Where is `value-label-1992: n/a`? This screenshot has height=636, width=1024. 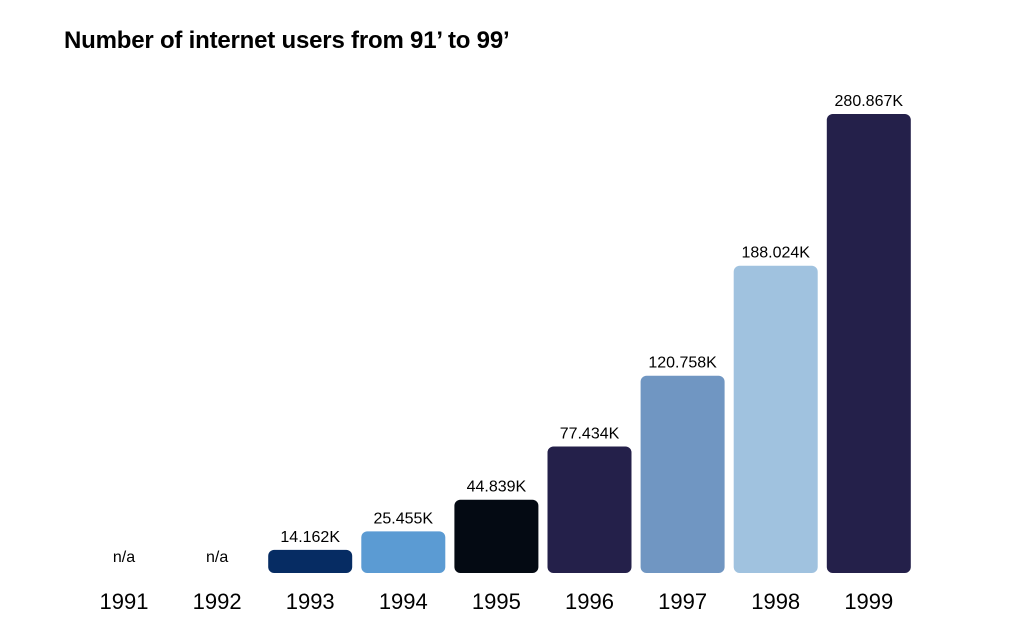 value-label-1992: n/a is located at coordinates (217, 557).